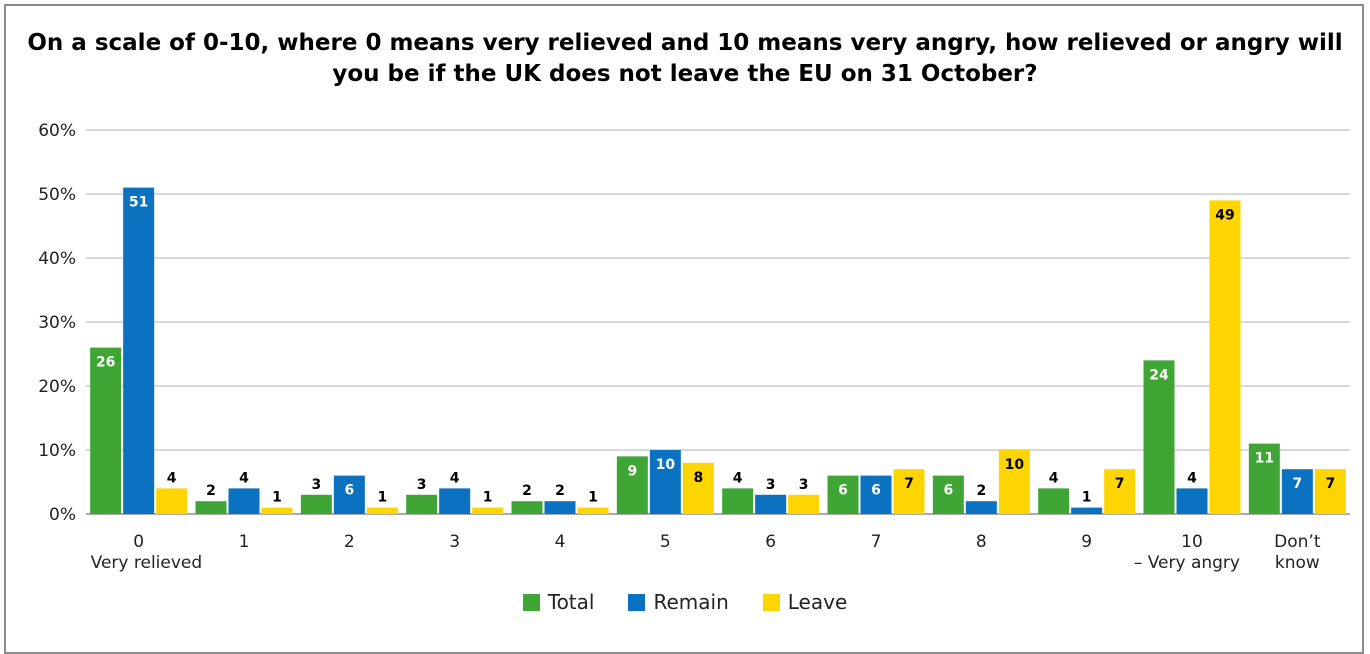 This screenshot has width=1370, height=654. What do you see at coordinates (1224, 215) in the screenshot?
I see `data-label: 49` at bounding box center [1224, 215].